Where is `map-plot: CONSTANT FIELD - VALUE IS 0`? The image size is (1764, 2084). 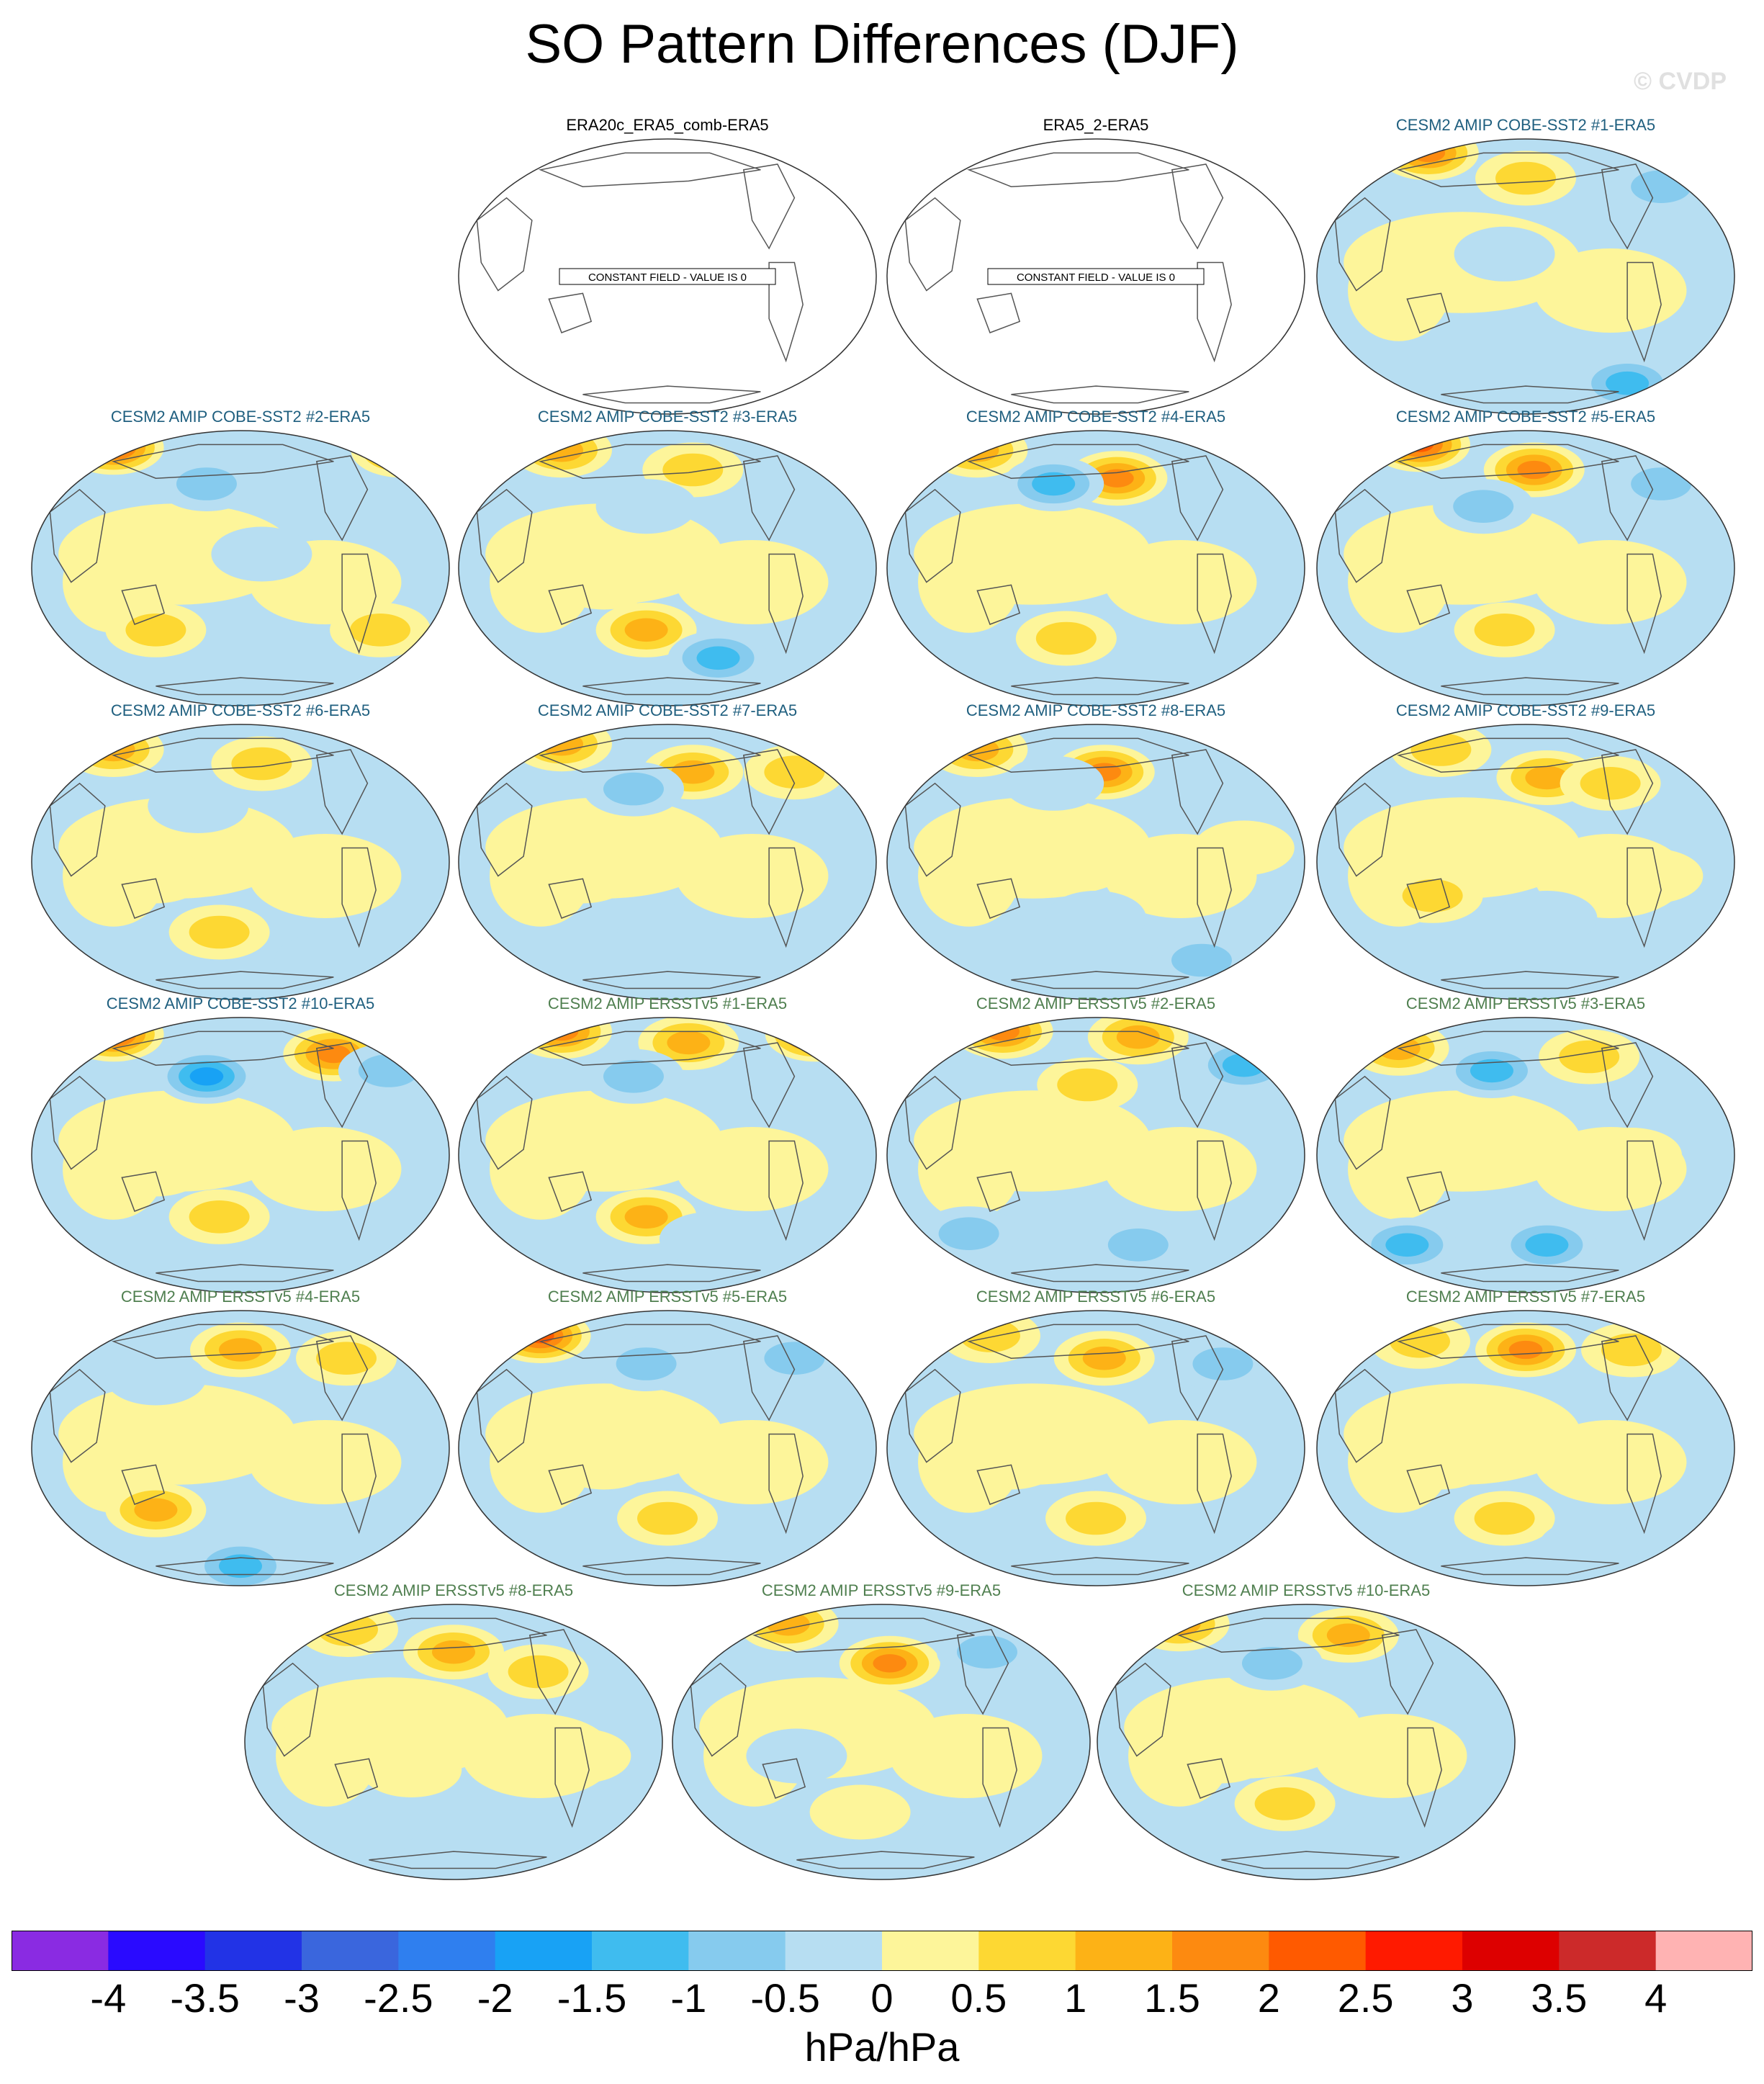
map-plot: CONSTANT FIELD - VALUE IS 0 is located at coordinates (667, 276).